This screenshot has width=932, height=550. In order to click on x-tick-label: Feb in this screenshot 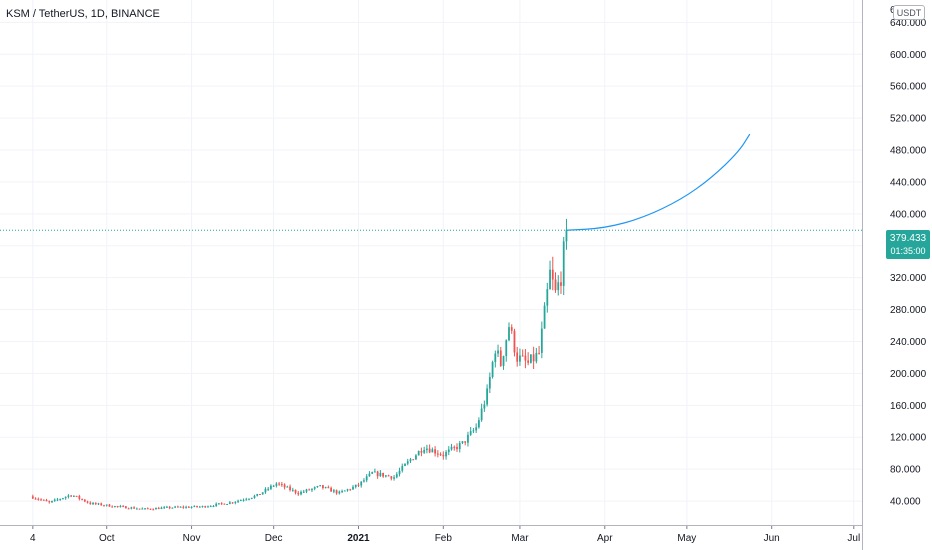, I will do `click(444, 538)`.